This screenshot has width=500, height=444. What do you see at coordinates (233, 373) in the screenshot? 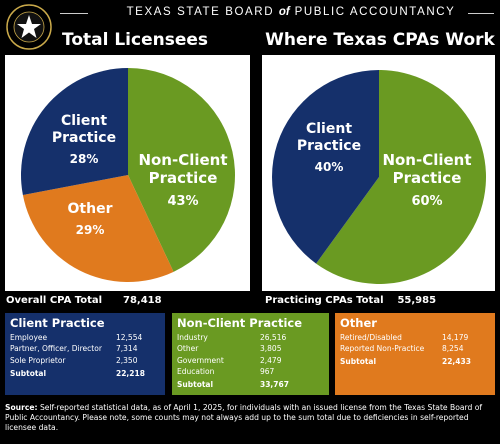
I see `table-row: Education 967` at bounding box center [233, 373].